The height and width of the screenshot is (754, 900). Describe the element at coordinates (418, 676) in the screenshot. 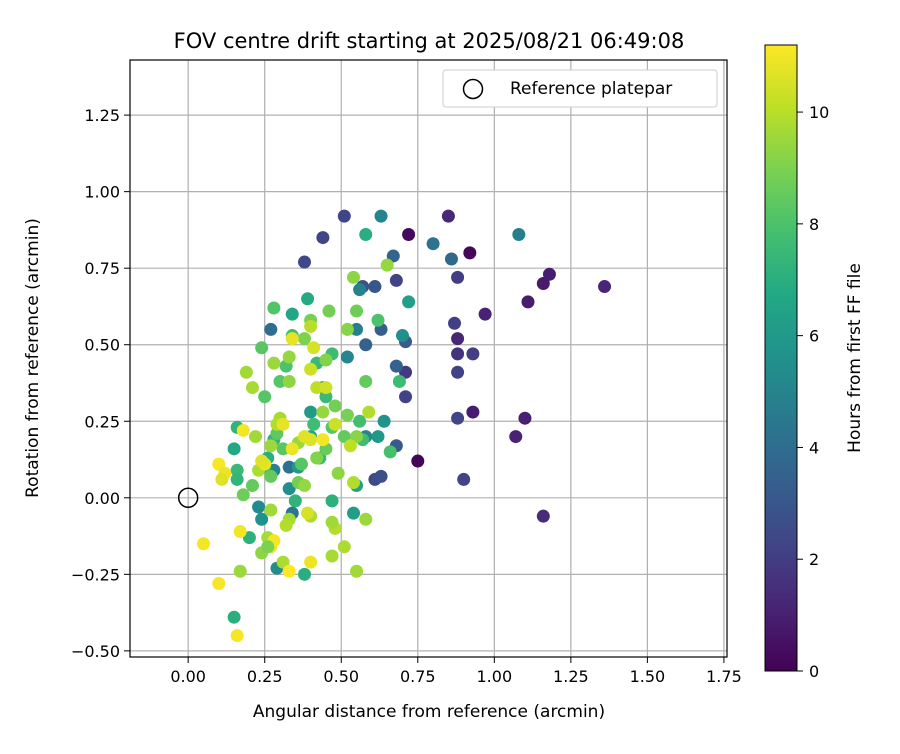

I see `x-tick-label: 0.75` at that location.